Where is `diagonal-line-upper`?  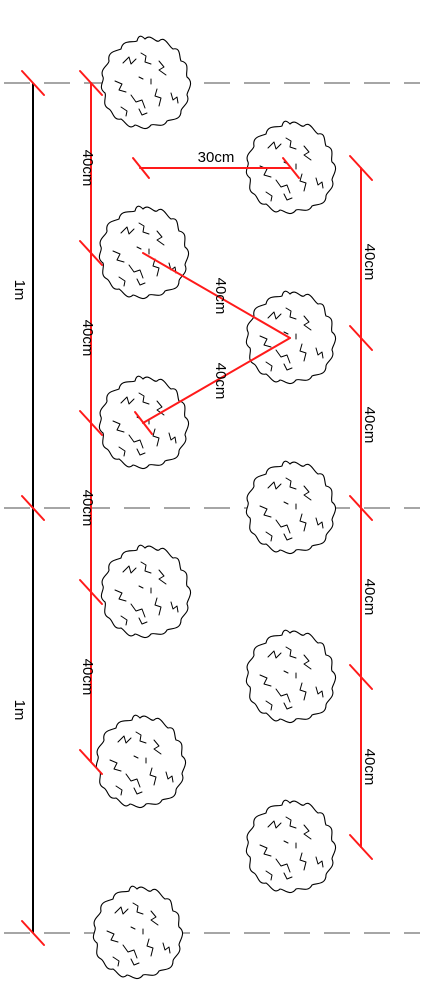
diagonal-line-upper is located at coordinates (216, 295).